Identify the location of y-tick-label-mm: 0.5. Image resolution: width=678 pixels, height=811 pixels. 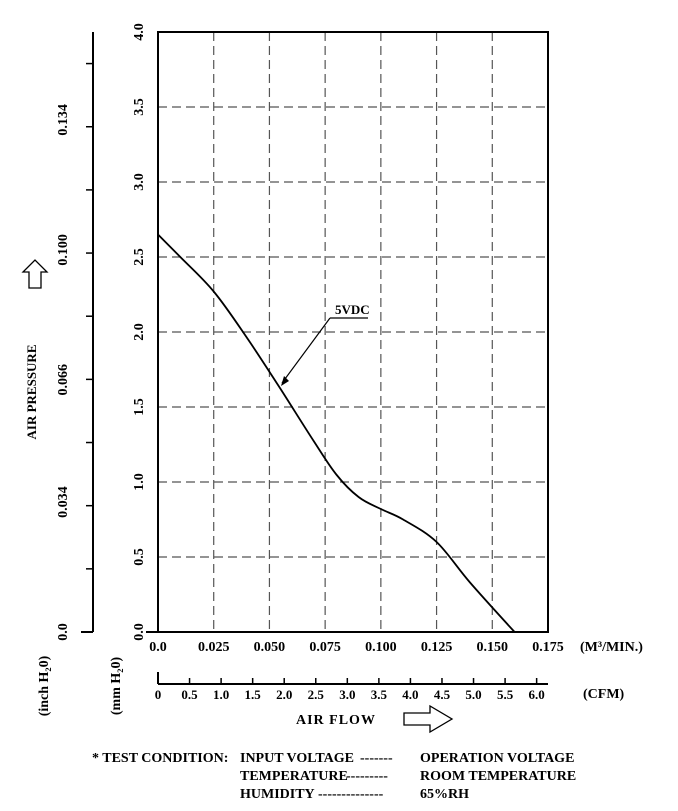
(139, 557).